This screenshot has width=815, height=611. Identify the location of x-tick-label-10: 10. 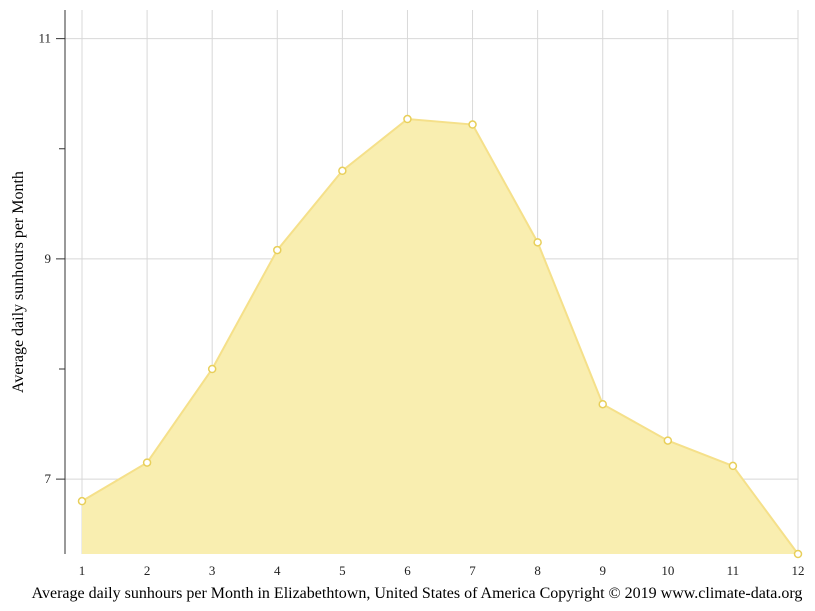
(667, 570).